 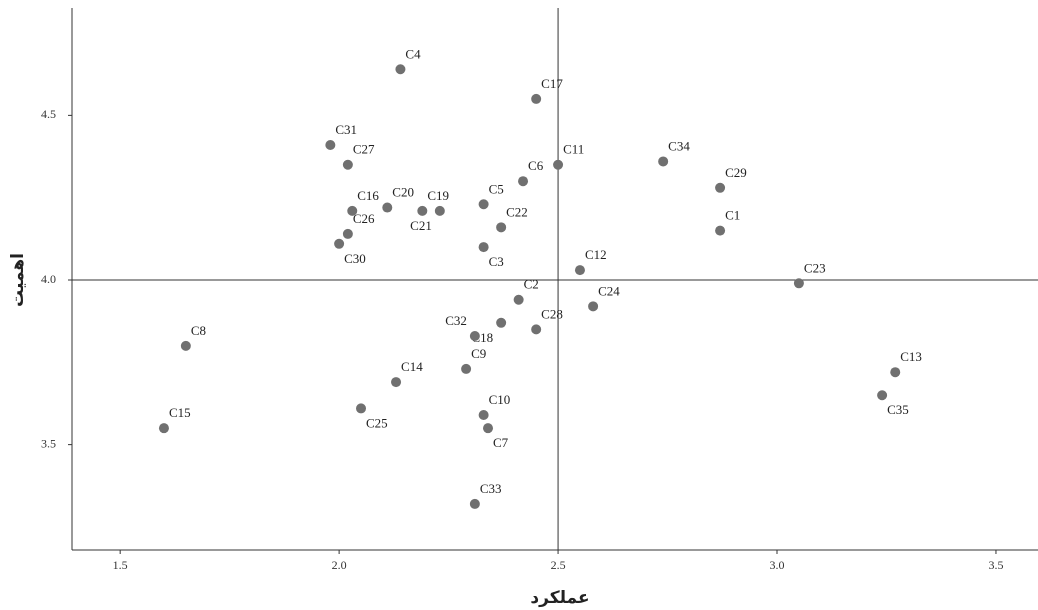 What do you see at coordinates (596, 254) in the screenshot?
I see `point-label: C12` at bounding box center [596, 254].